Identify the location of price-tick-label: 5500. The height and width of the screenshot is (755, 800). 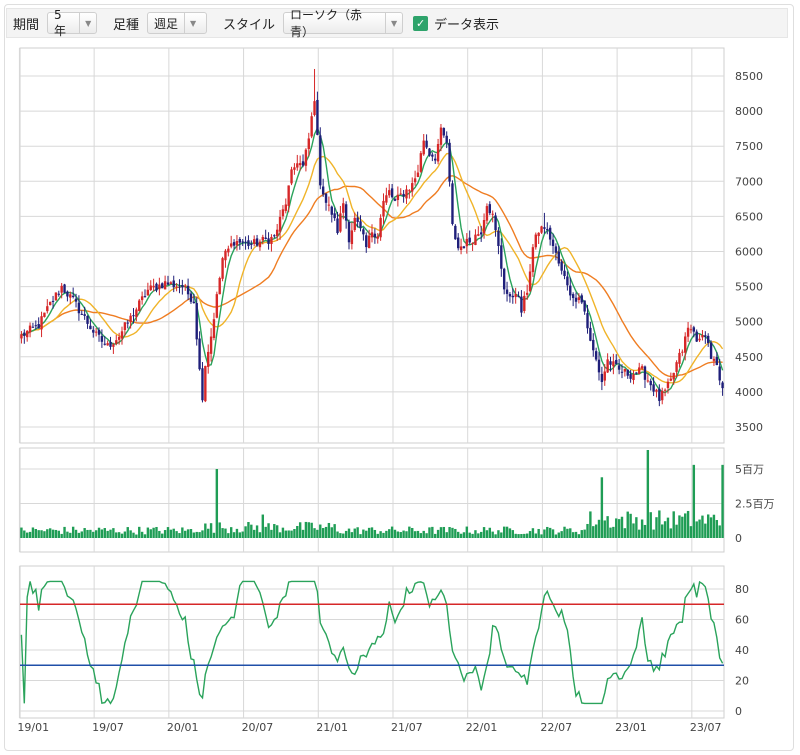
(749, 287).